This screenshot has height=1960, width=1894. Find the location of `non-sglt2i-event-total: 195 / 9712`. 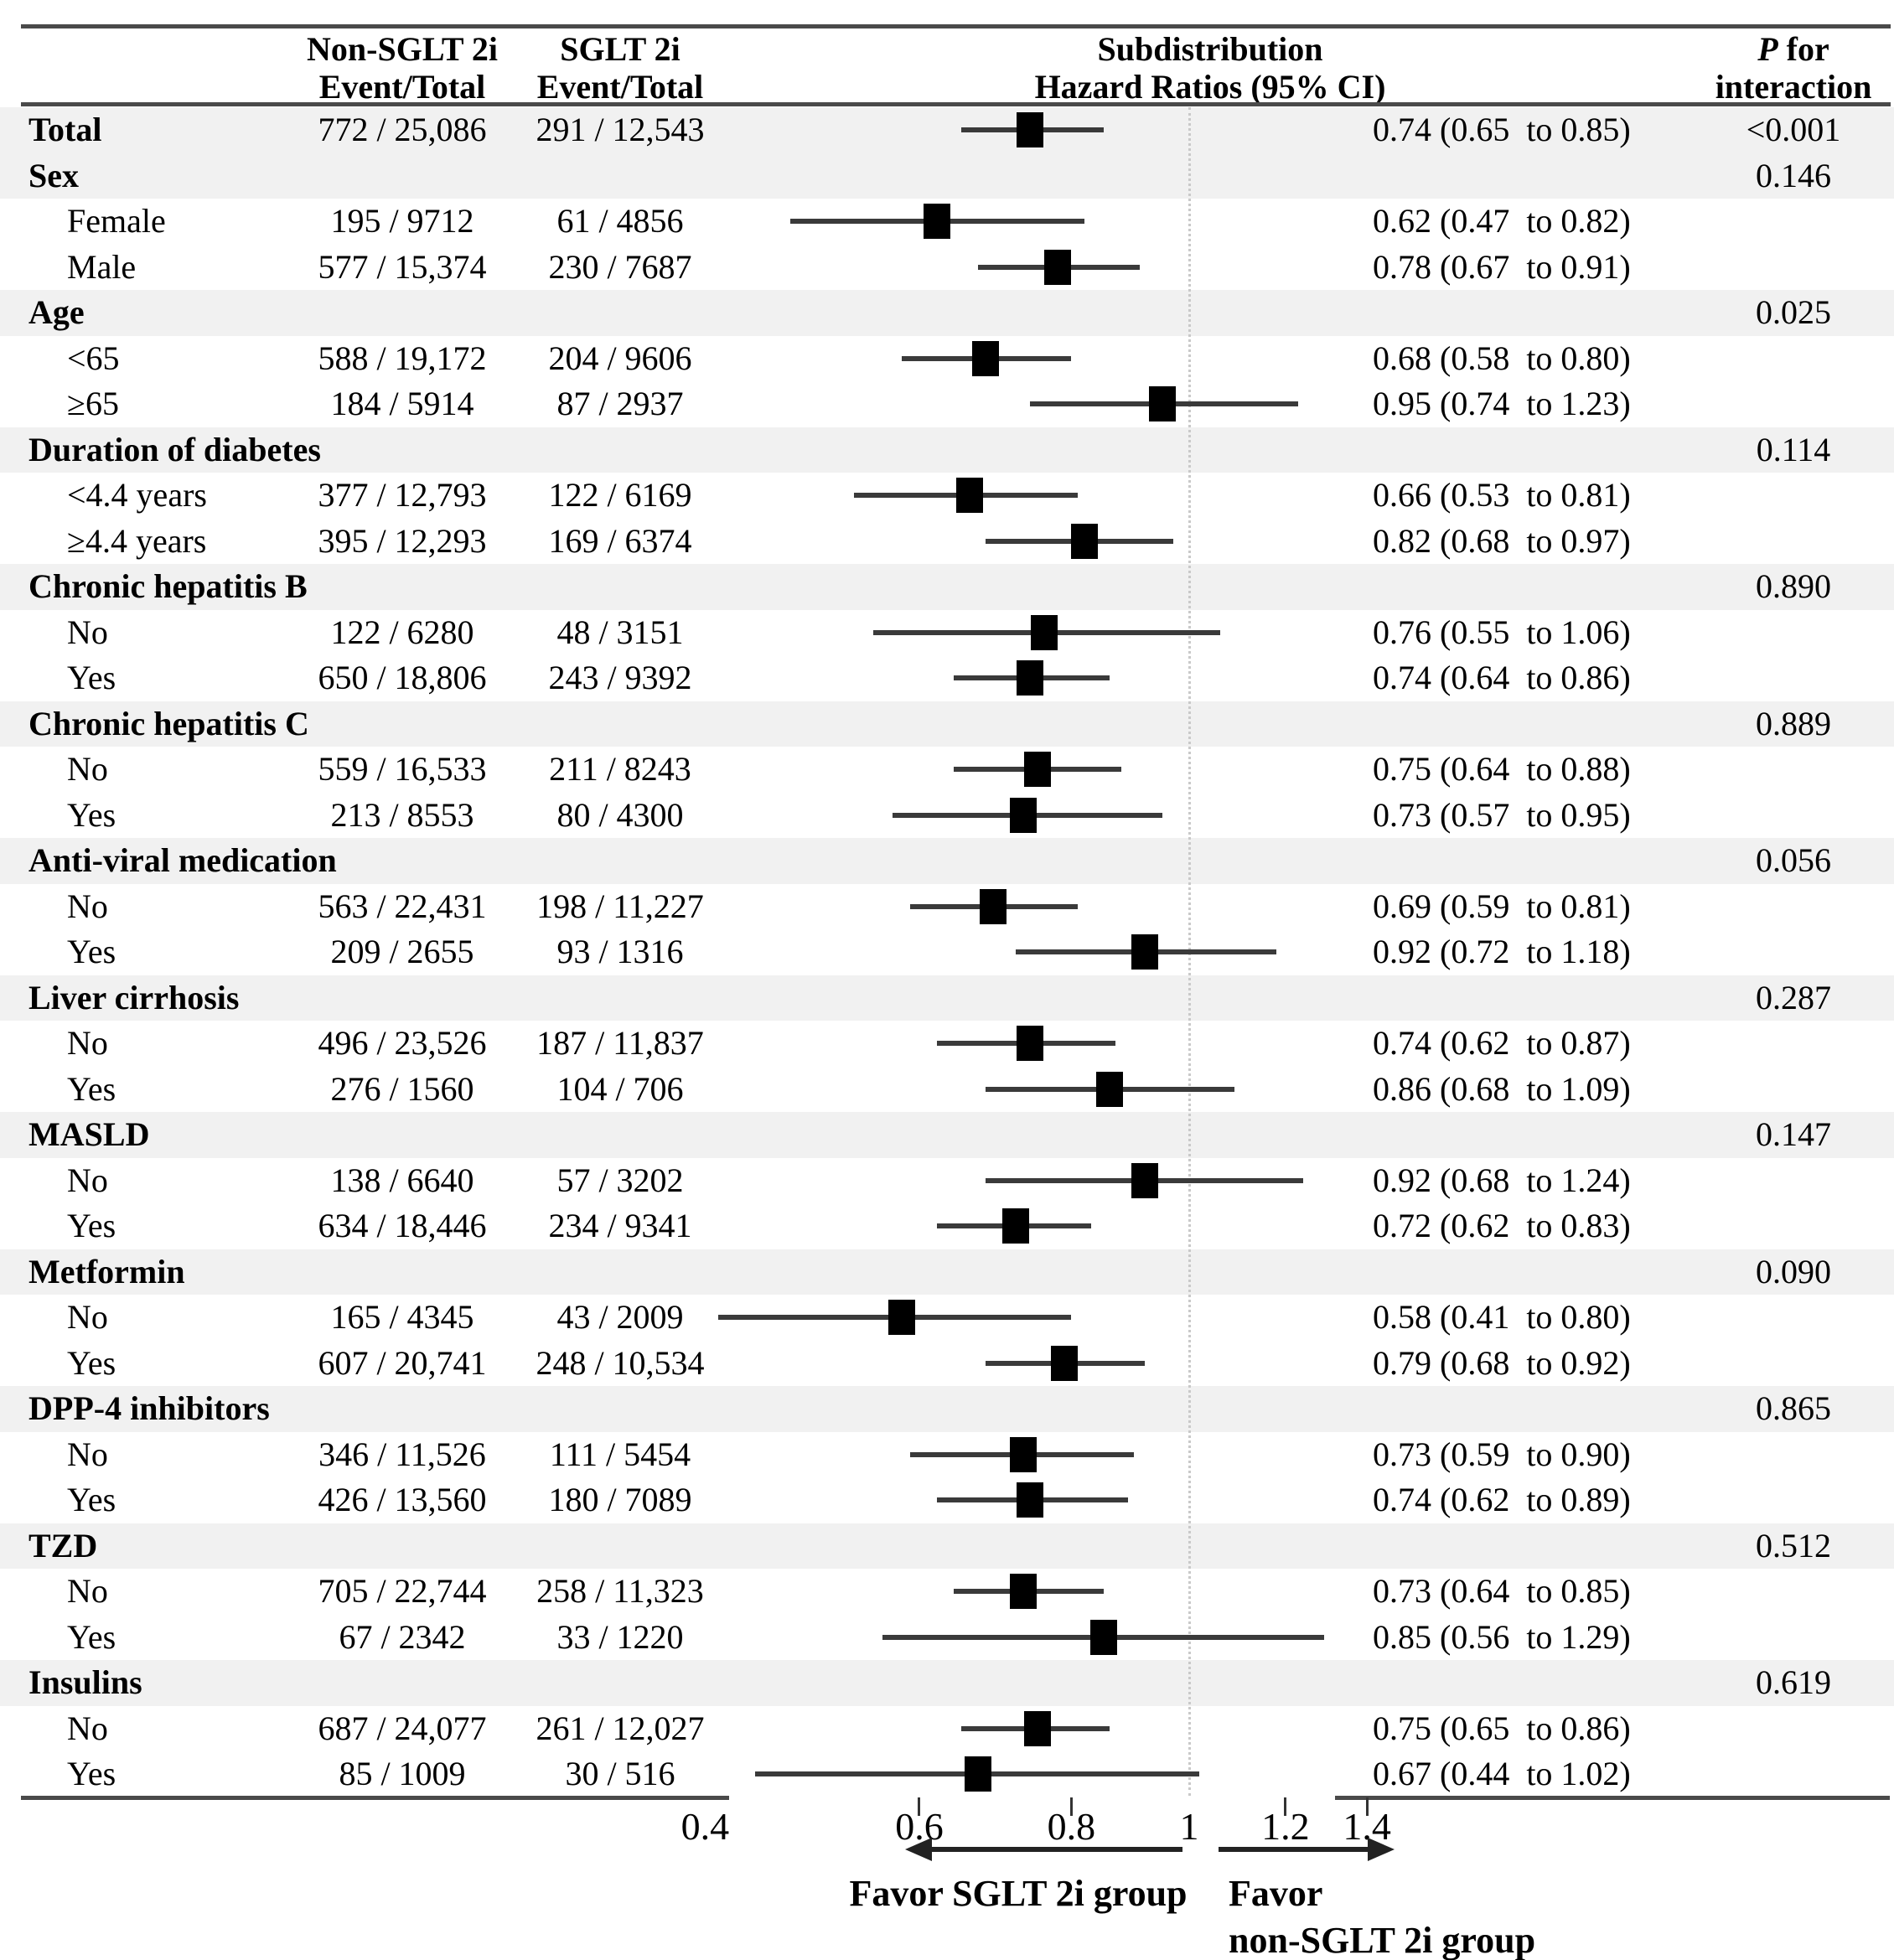

non-sglt2i-event-total: 195 / 9712 is located at coordinates (402, 221).